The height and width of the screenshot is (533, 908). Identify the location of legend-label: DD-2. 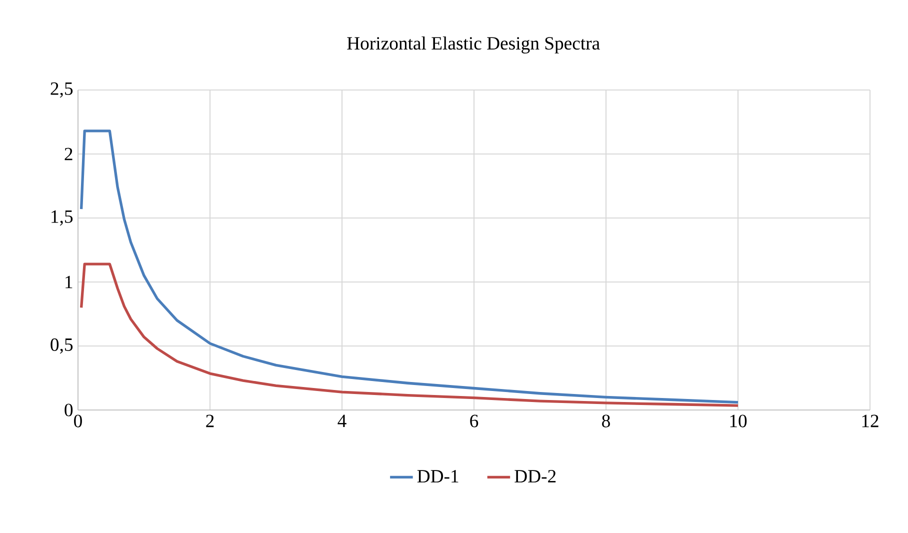
(535, 476).